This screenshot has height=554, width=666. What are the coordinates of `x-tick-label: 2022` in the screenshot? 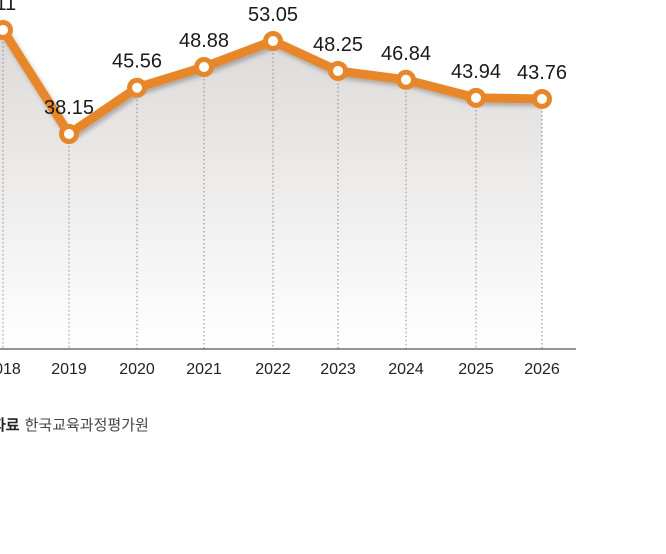 It's located at (273, 369).